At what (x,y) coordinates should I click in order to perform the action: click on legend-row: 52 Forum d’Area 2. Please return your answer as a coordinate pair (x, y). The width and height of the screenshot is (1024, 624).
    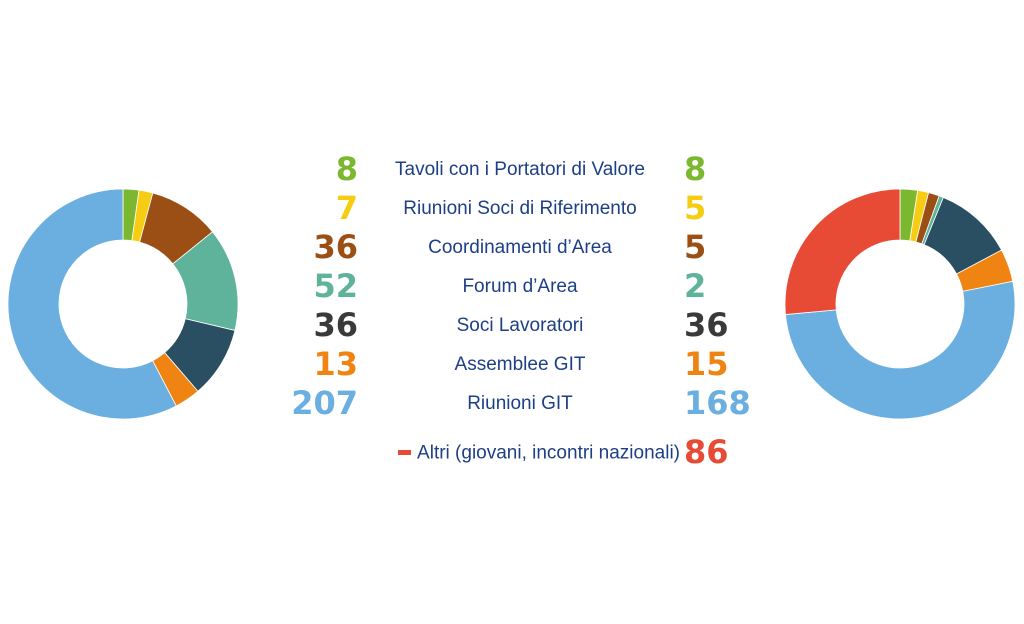
    Looking at the image, I should click on (520, 286).